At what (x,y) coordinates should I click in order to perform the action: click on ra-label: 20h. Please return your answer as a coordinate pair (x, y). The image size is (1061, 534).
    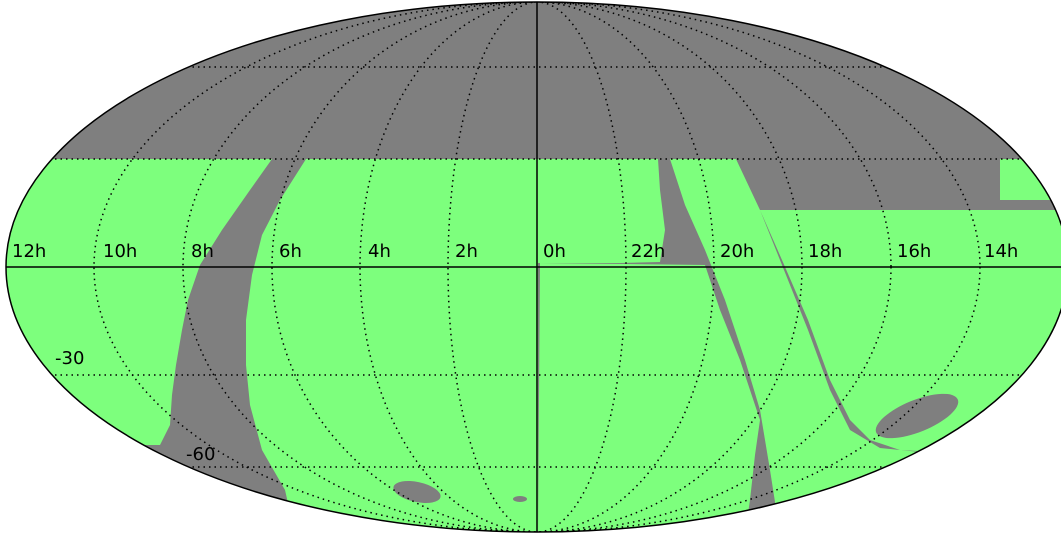
    Looking at the image, I should click on (737, 251).